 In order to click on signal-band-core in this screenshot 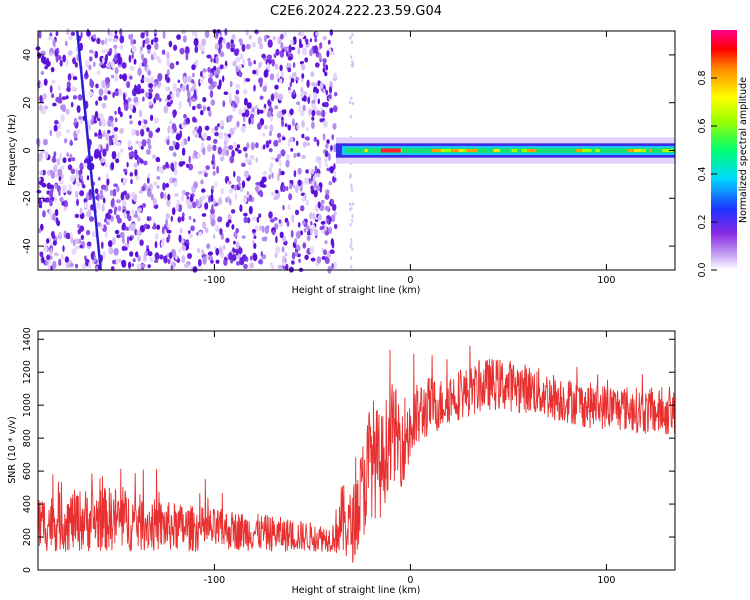, I will do `click(510, 150)`.